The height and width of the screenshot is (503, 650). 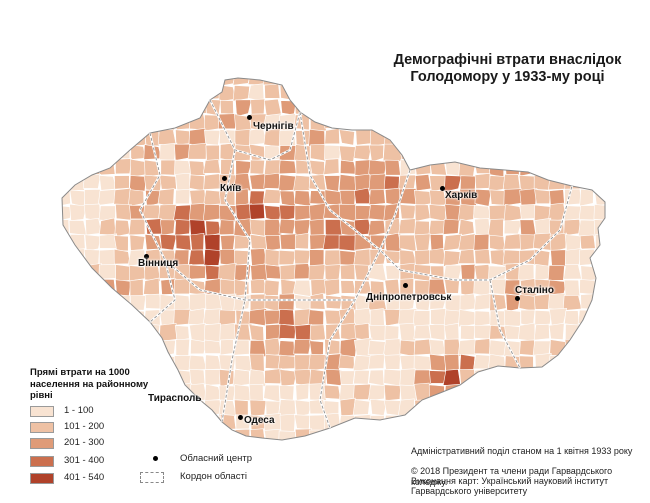 What do you see at coordinates (534, 290) in the screenshot?
I see `city-label-stalino: Сталіно` at bounding box center [534, 290].